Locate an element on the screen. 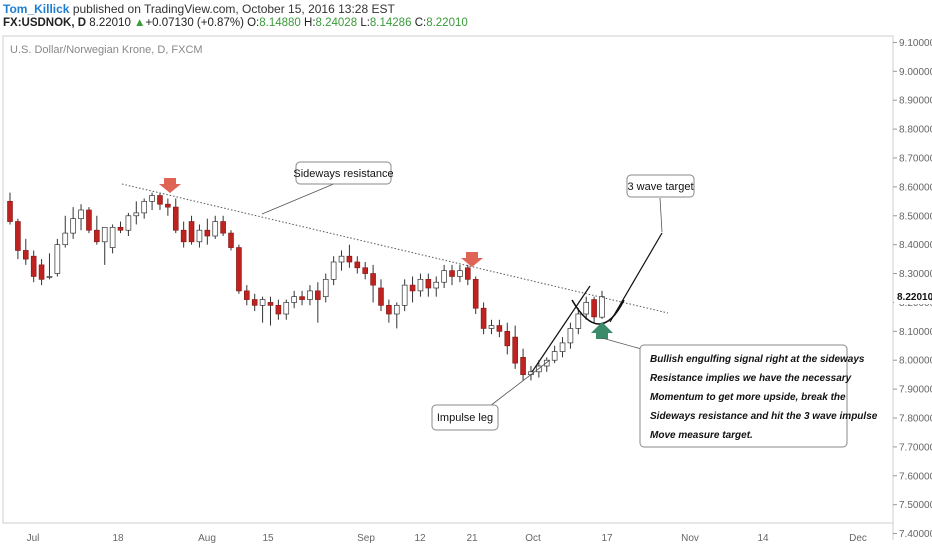  price-tick-label: 7.50000 is located at coordinates (915, 505).